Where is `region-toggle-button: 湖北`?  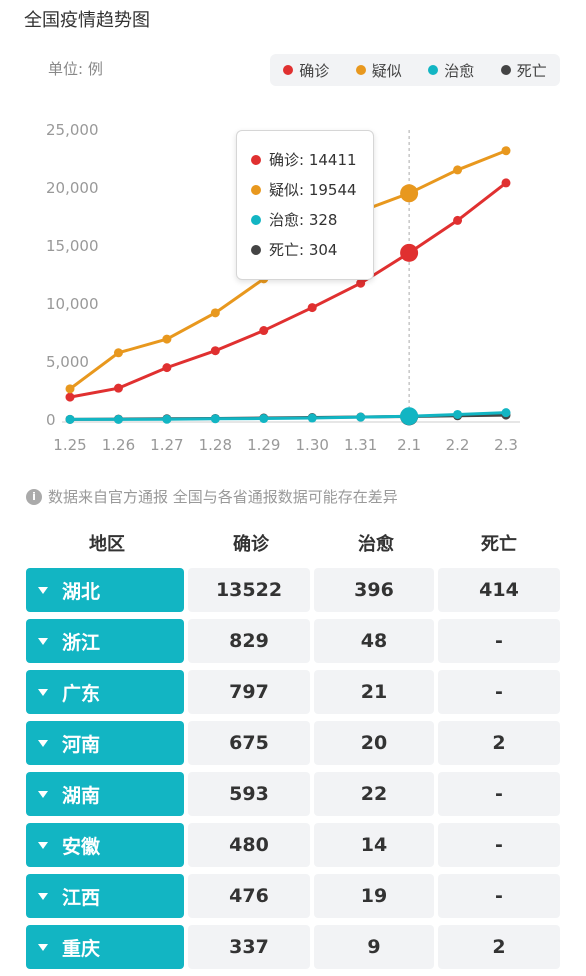 region-toggle-button: 湖北 is located at coordinates (105, 590).